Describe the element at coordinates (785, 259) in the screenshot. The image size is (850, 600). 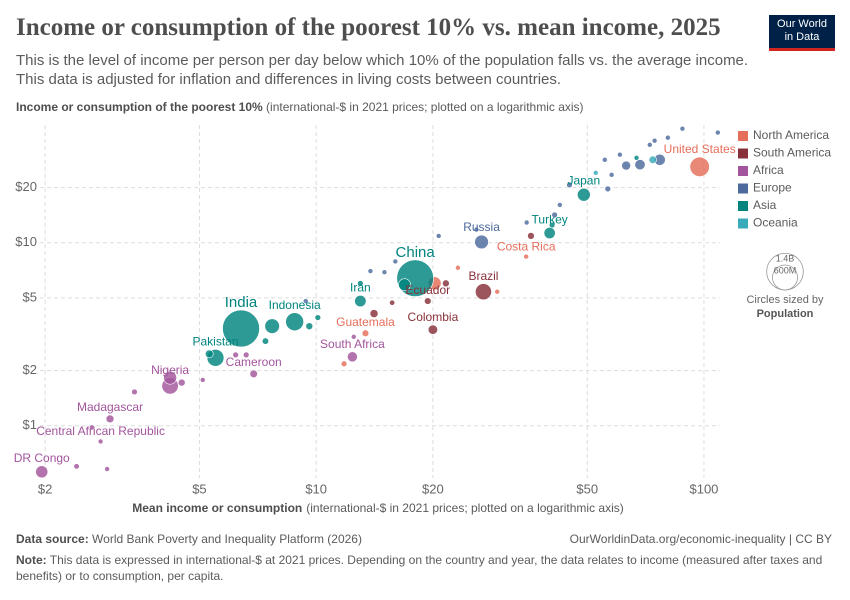
I see `size-legend-label: 1.4B` at that location.